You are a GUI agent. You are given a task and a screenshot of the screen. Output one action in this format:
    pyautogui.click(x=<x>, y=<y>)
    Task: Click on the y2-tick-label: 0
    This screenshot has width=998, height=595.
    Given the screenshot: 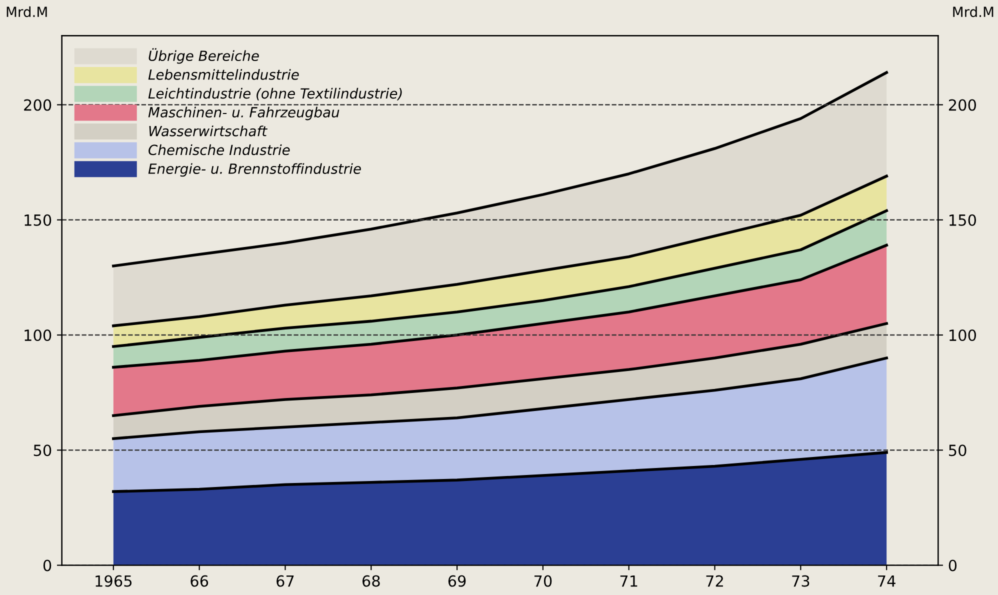 What is the action you would take?
    pyautogui.click(x=952, y=566)
    